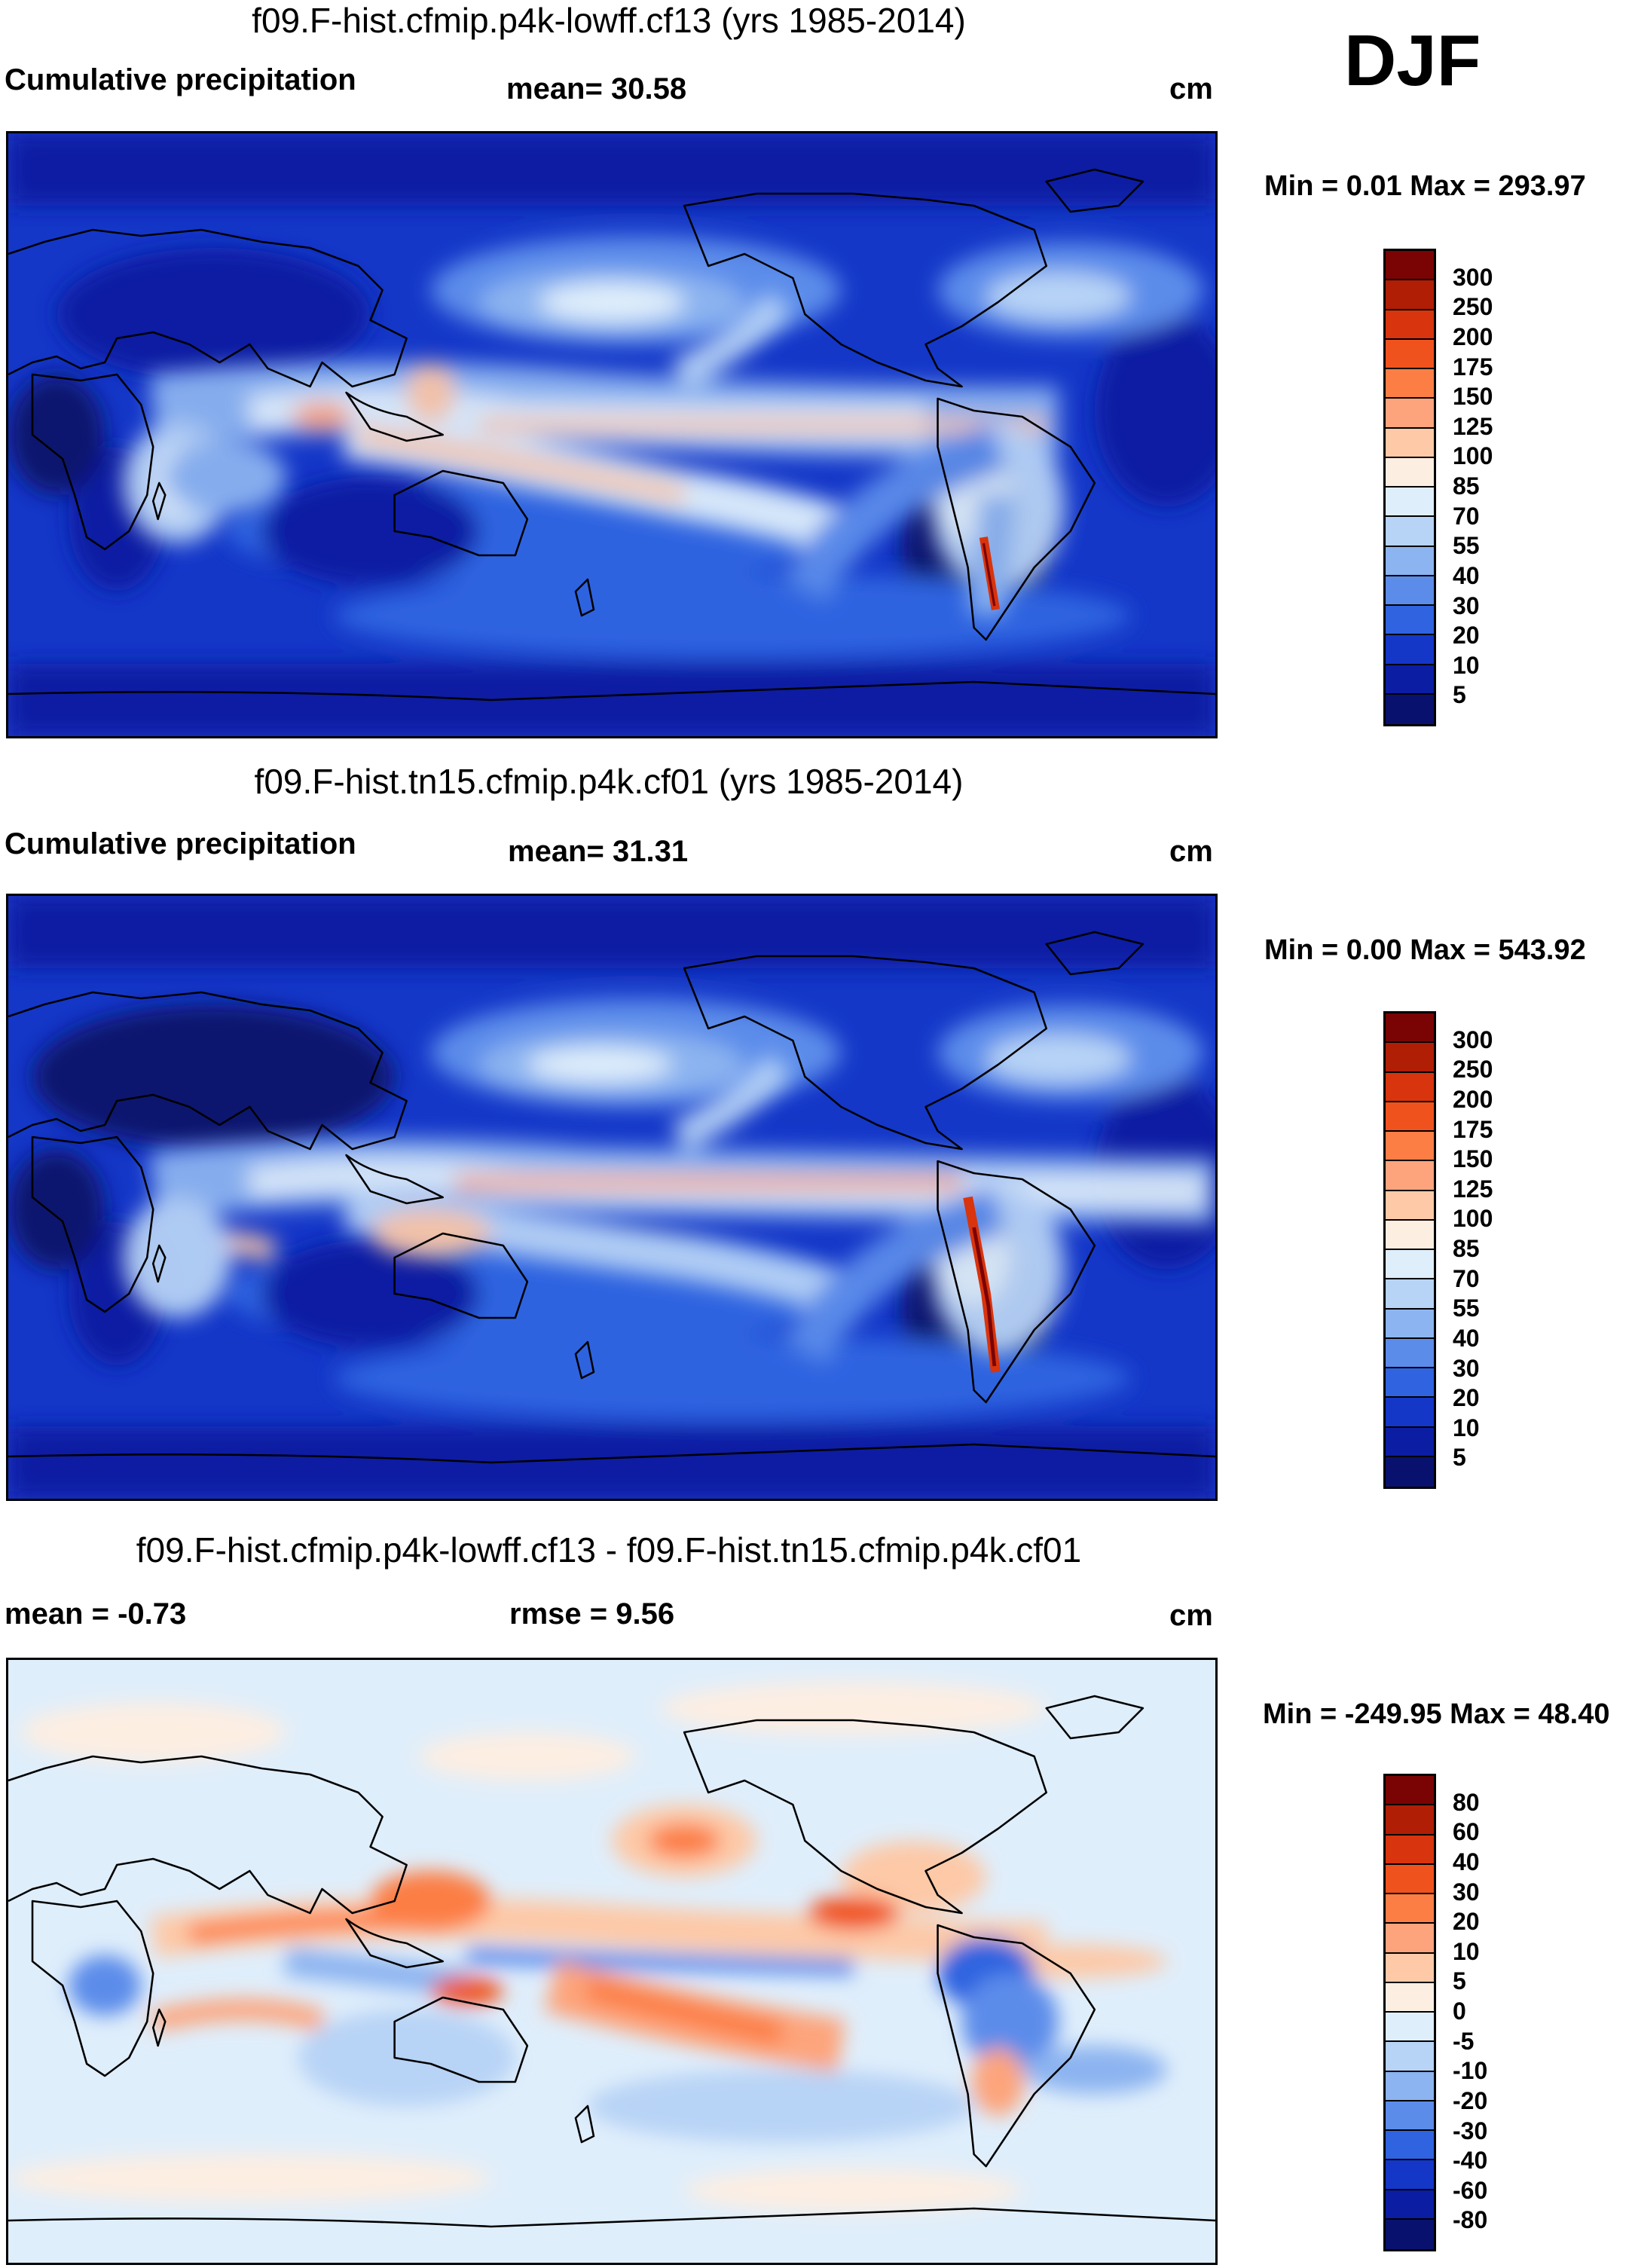 The width and height of the screenshot is (1635, 2268). What do you see at coordinates (1425, 950) in the screenshot?
I see `panel2-minmax: Min = 0.00 Max = 543.92` at bounding box center [1425, 950].